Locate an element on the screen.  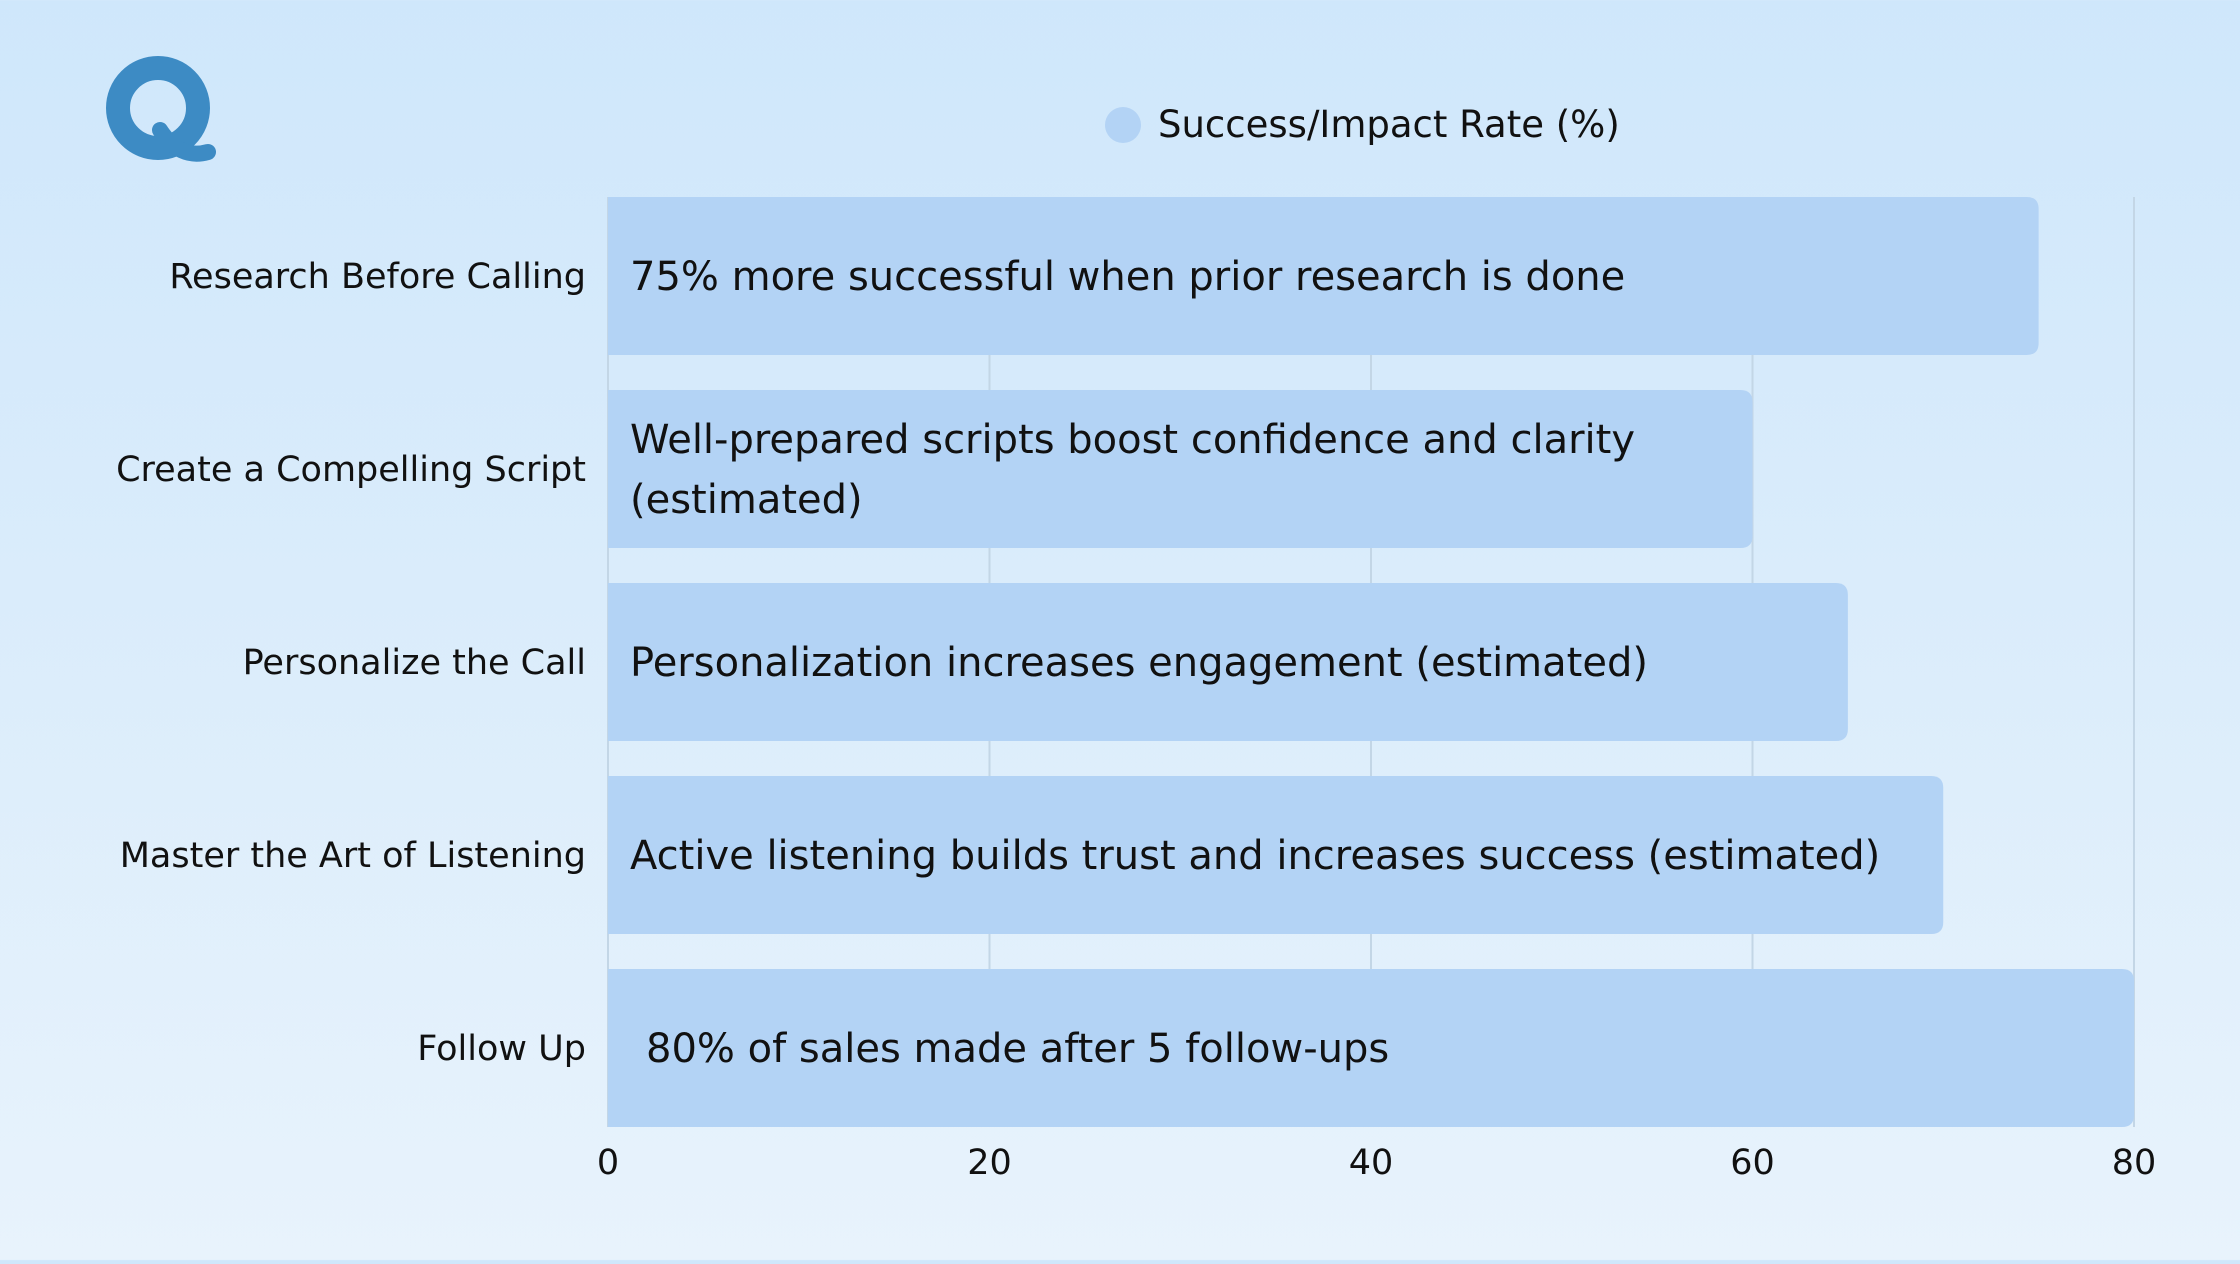
category-label-3: Personalize the Call is located at coordinates (414, 663).